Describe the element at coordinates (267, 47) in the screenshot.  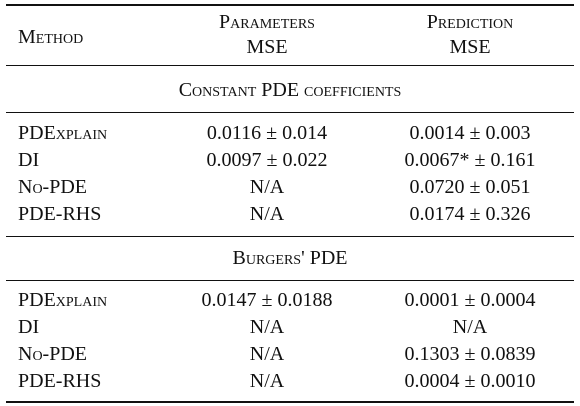
I see `header-parameters: MSE` at that location.